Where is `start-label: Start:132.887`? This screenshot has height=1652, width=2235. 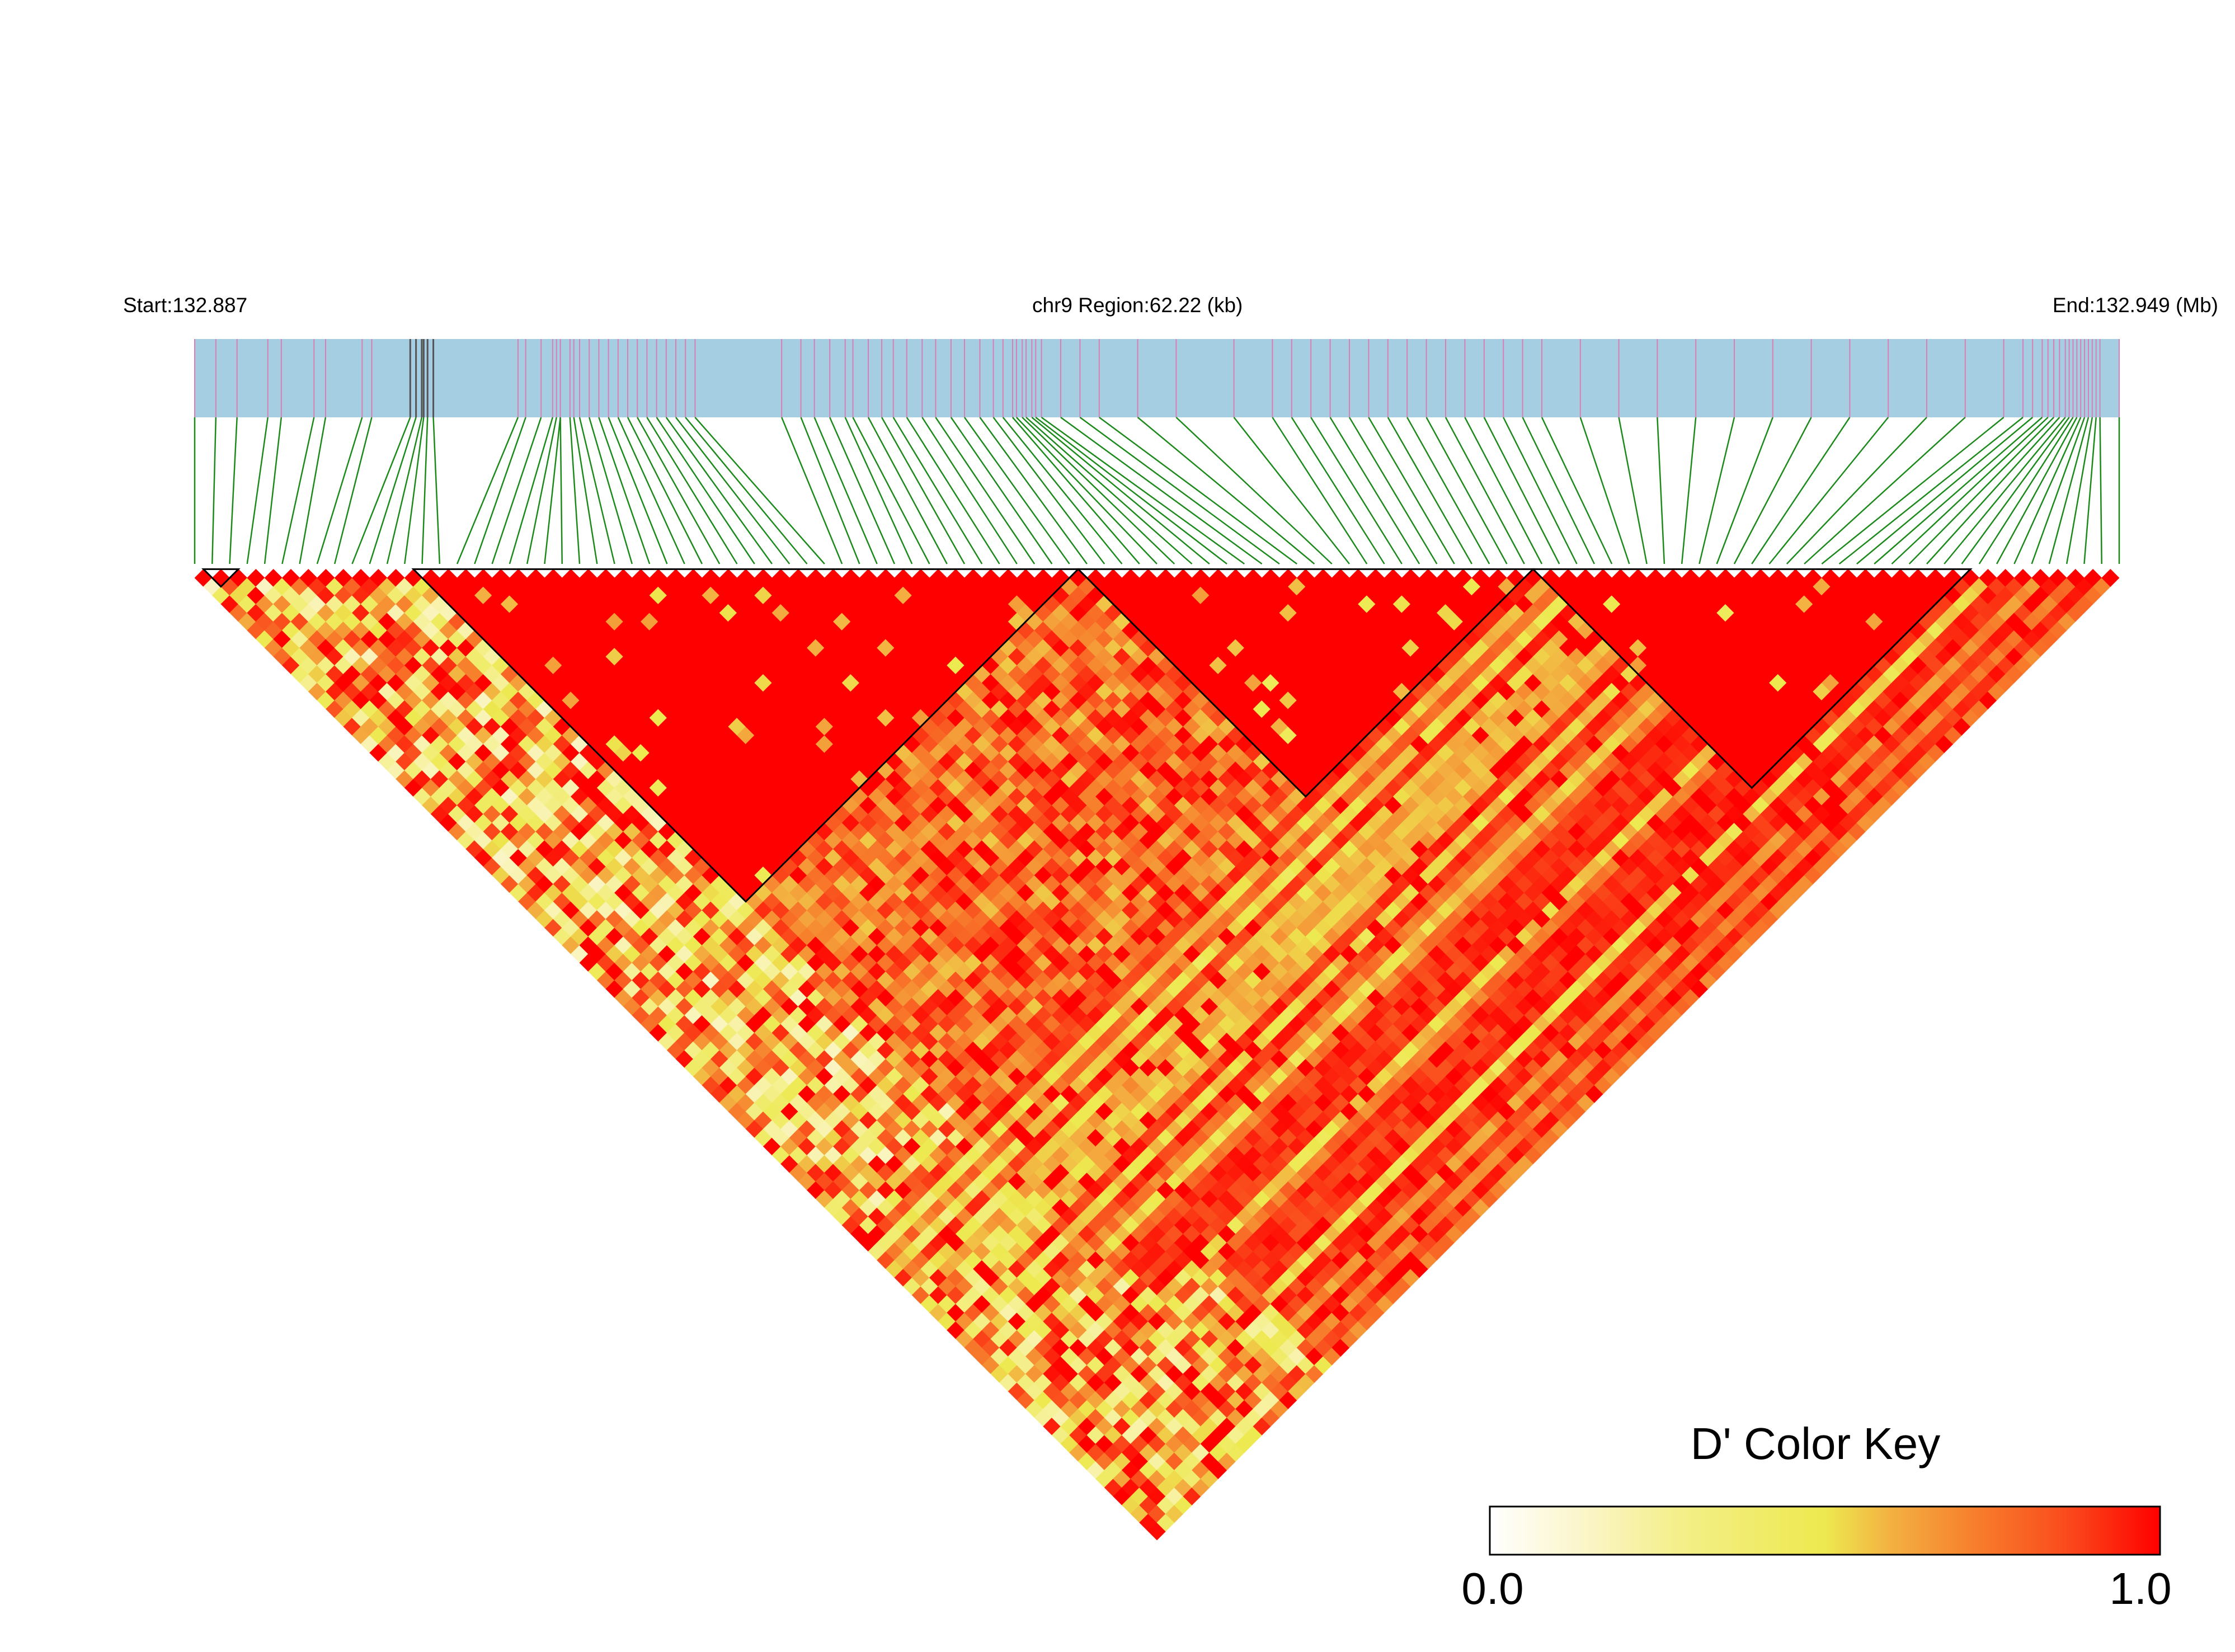
start-label: Start:132.887 is located at coordinates (185, 306).